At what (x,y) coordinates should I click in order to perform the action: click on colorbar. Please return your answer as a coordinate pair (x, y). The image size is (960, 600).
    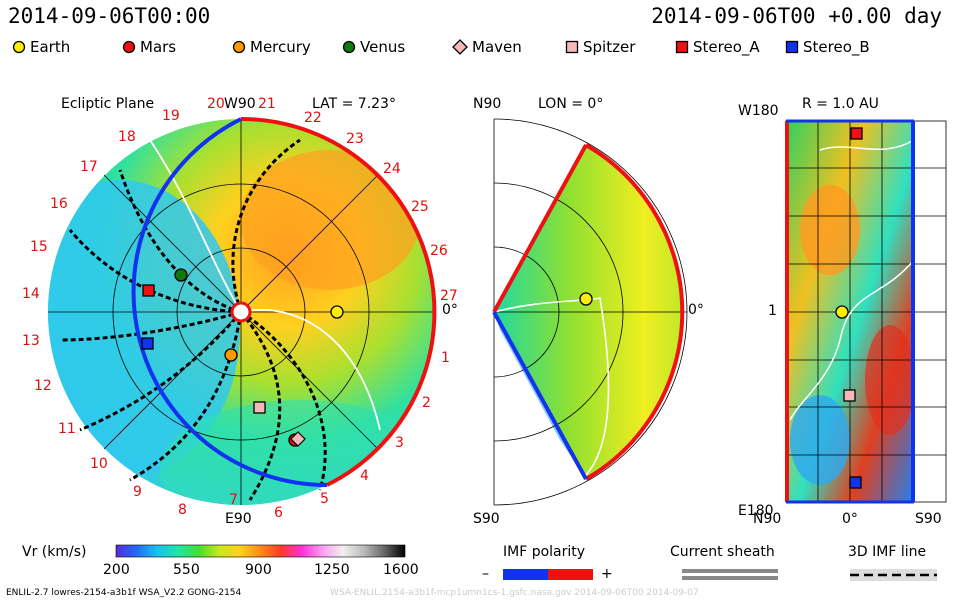
    Looking at the image, I should click on (260, 551).